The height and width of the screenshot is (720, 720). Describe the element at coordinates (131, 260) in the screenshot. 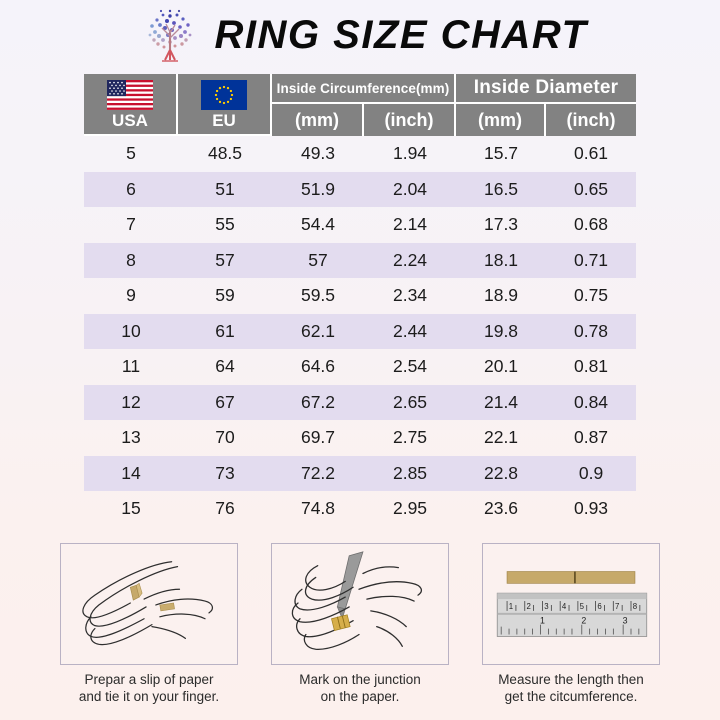

I see `cell-usa: 8` at that location.